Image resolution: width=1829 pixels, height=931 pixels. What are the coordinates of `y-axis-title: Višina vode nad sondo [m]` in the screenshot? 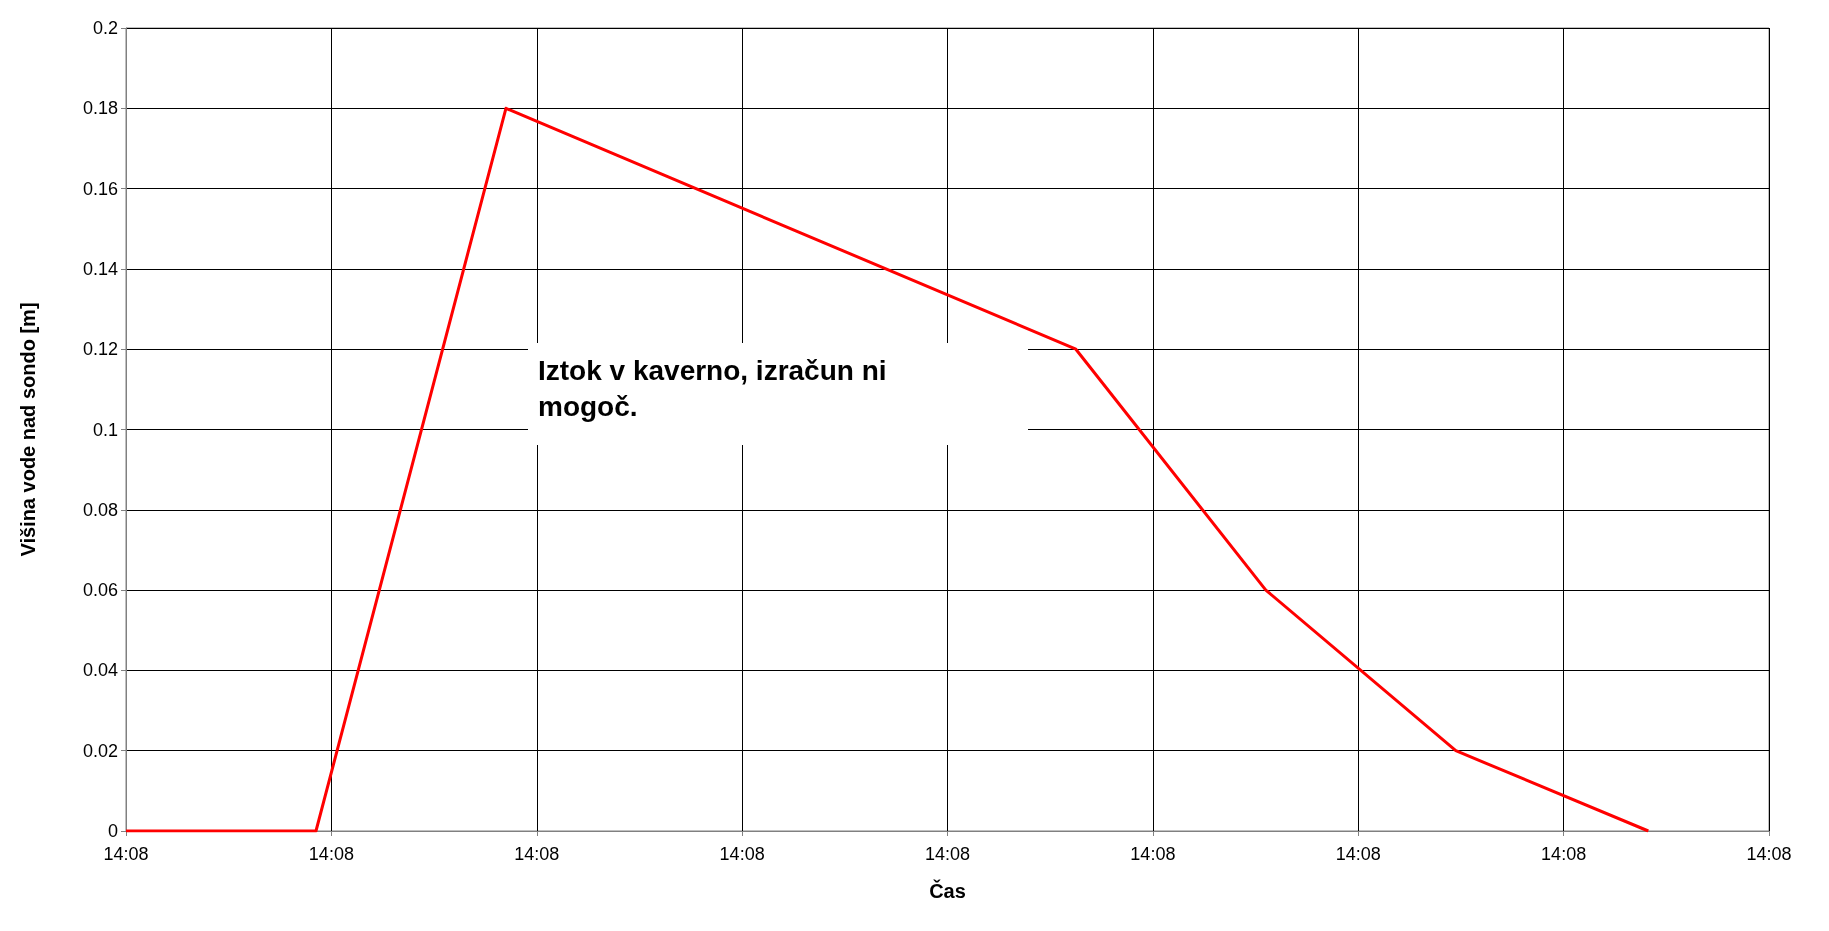 It's located at (28, 429).